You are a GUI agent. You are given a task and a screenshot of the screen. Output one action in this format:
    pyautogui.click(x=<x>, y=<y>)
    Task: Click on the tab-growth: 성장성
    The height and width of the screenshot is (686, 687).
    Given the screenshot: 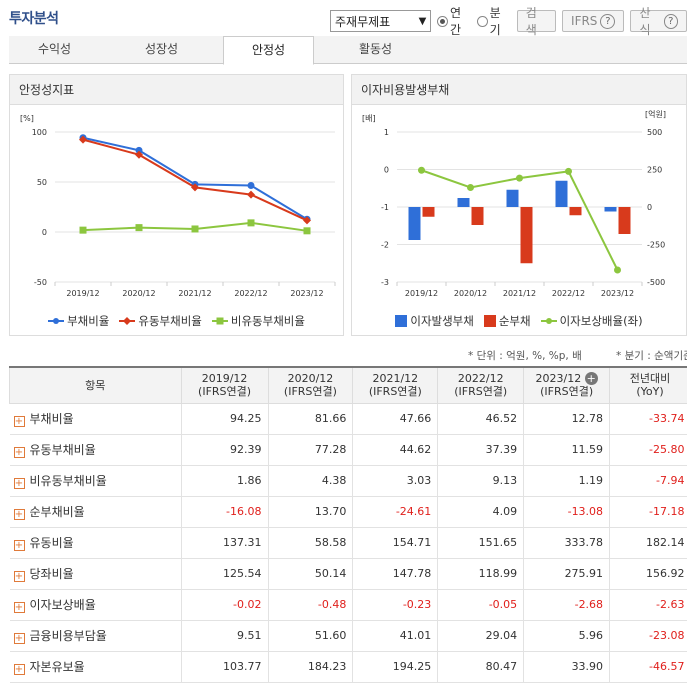 What is the action you would take?
    pyautogui.click(x=161, y=49)
    